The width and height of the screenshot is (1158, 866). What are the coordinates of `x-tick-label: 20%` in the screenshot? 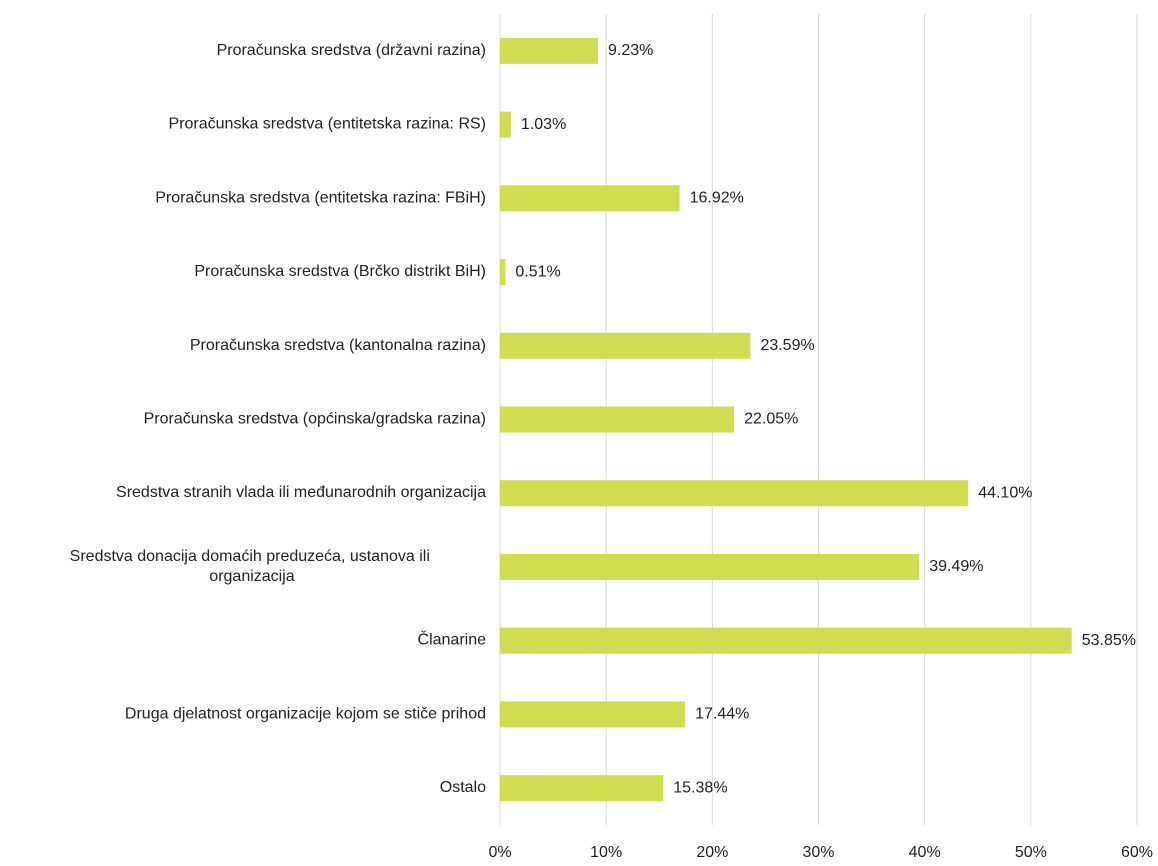 It's located at (712, 852).